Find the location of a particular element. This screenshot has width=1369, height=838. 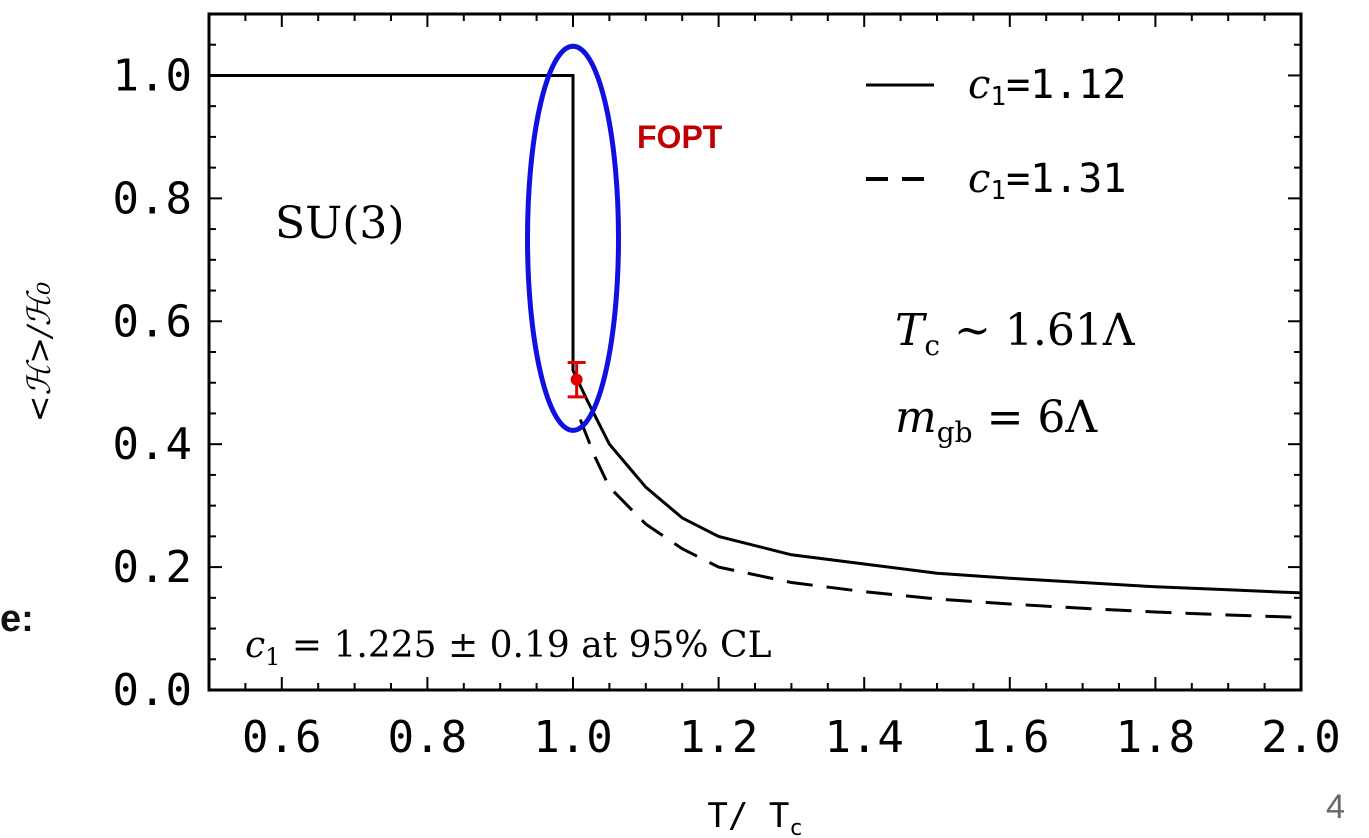

x-tick-label: 1.8 is located at coordinates (1155, 737).